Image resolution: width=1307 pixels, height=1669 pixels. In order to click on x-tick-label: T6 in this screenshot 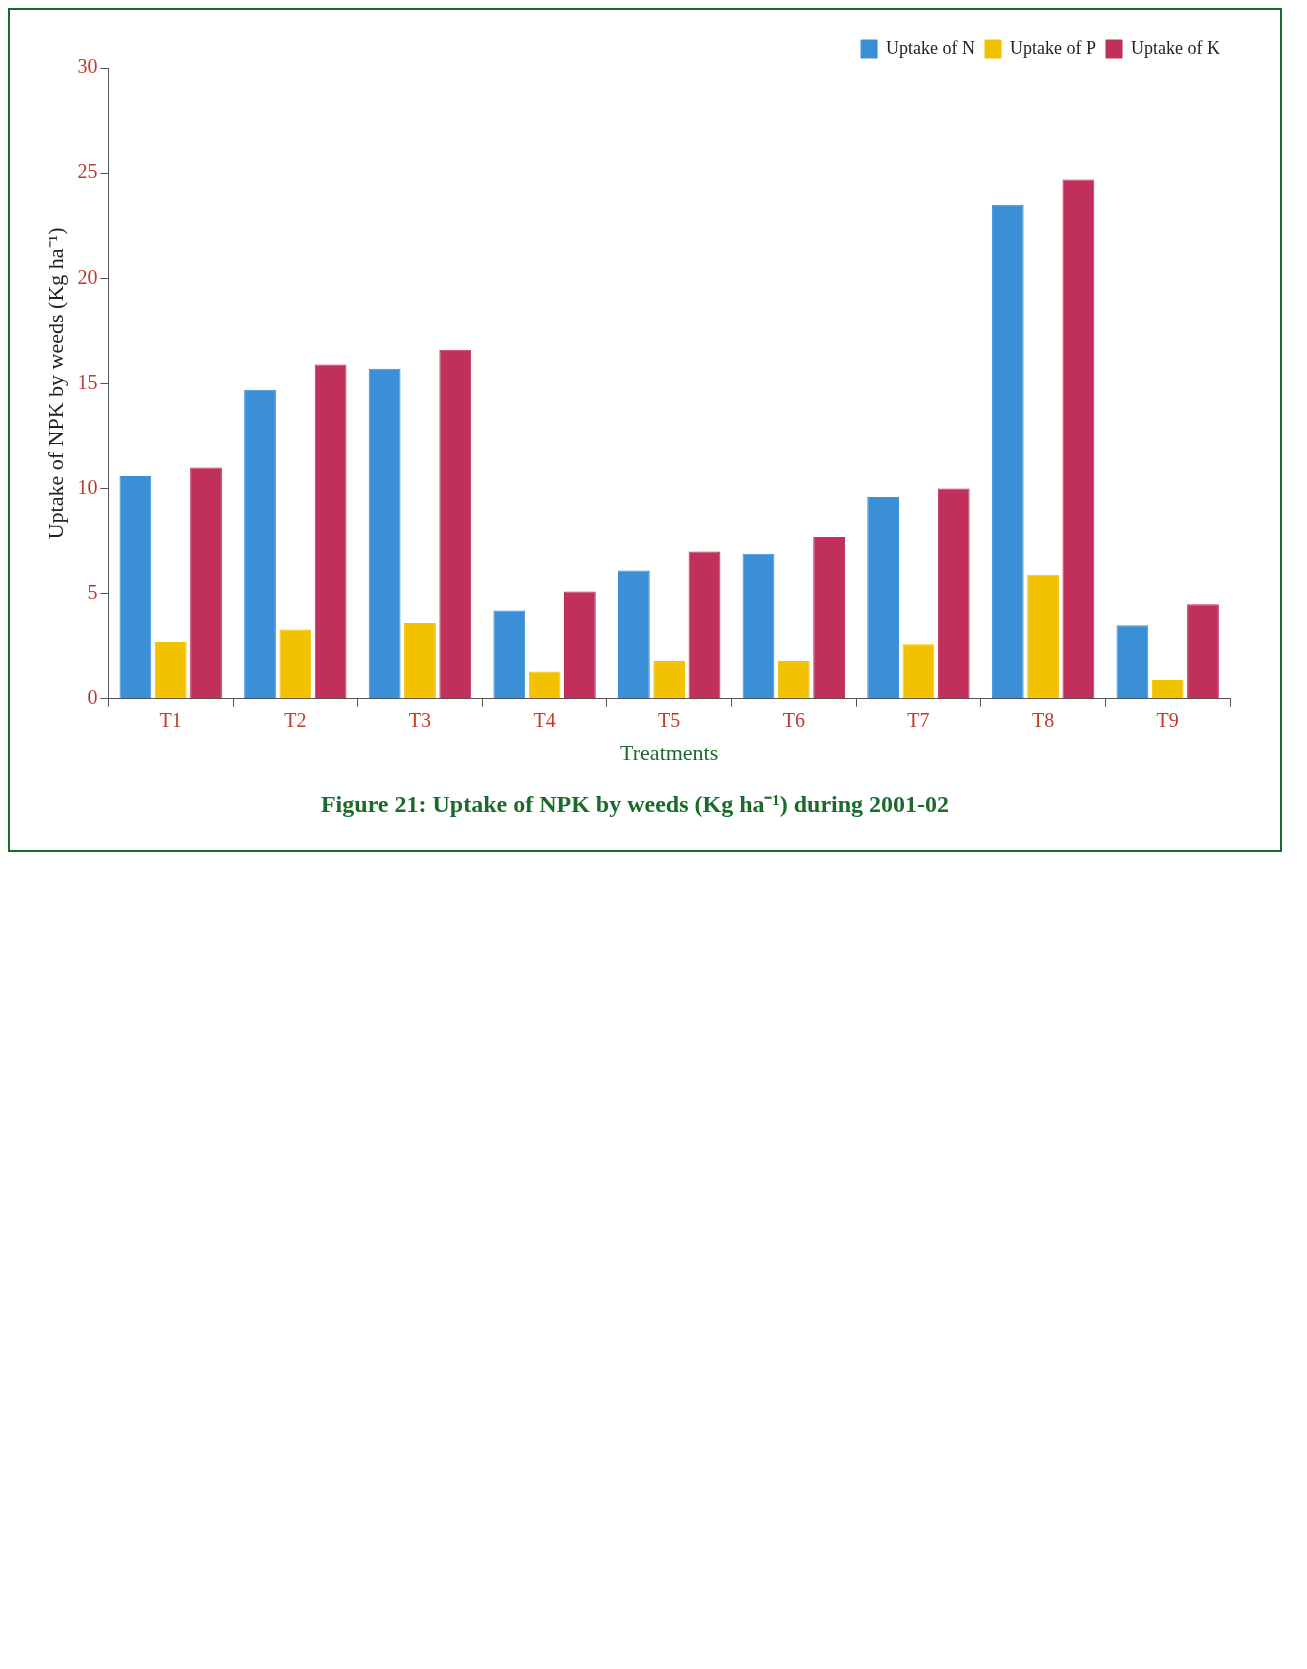, I will do `click(793, 720)`.